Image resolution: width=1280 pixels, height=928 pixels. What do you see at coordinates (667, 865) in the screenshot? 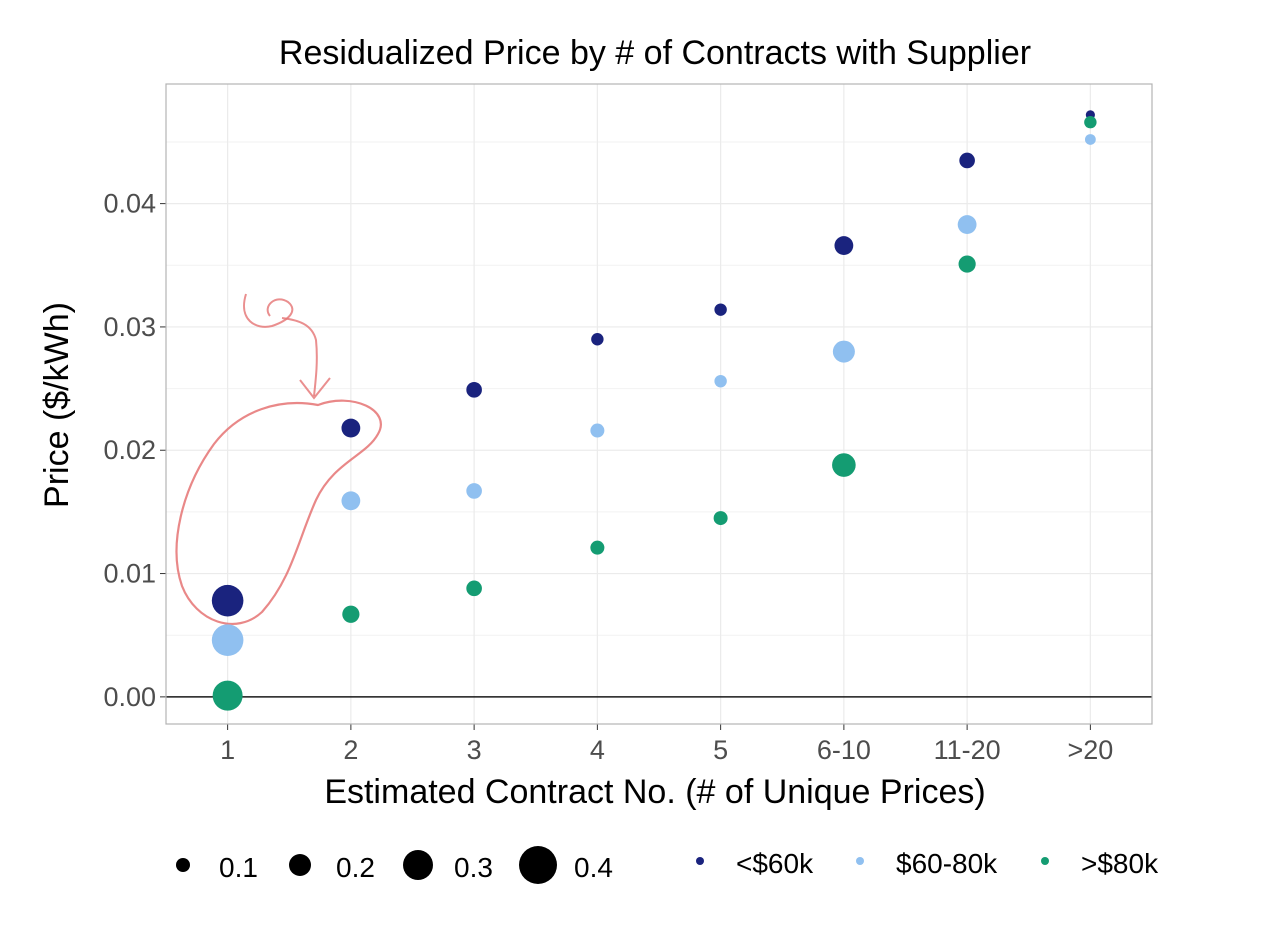
I see `legend: 0.1 0.2 0.3 0.4 <$60k $60-80k >$80k` at bounding box center [667, 865].